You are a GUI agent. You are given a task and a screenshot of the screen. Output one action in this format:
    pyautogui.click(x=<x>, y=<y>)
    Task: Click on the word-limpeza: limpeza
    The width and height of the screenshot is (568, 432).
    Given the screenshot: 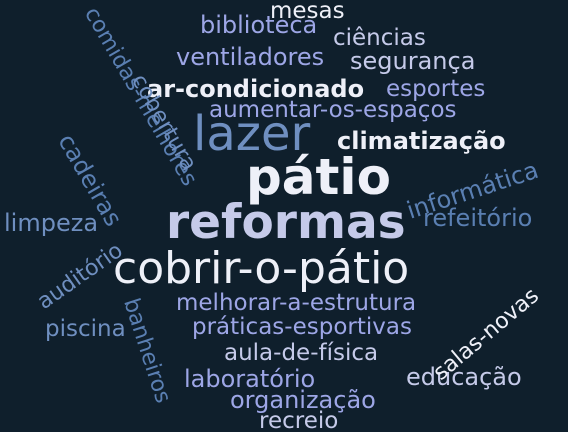 What is the action you would take?
    pyautogui.click(x=51, y=223)
    